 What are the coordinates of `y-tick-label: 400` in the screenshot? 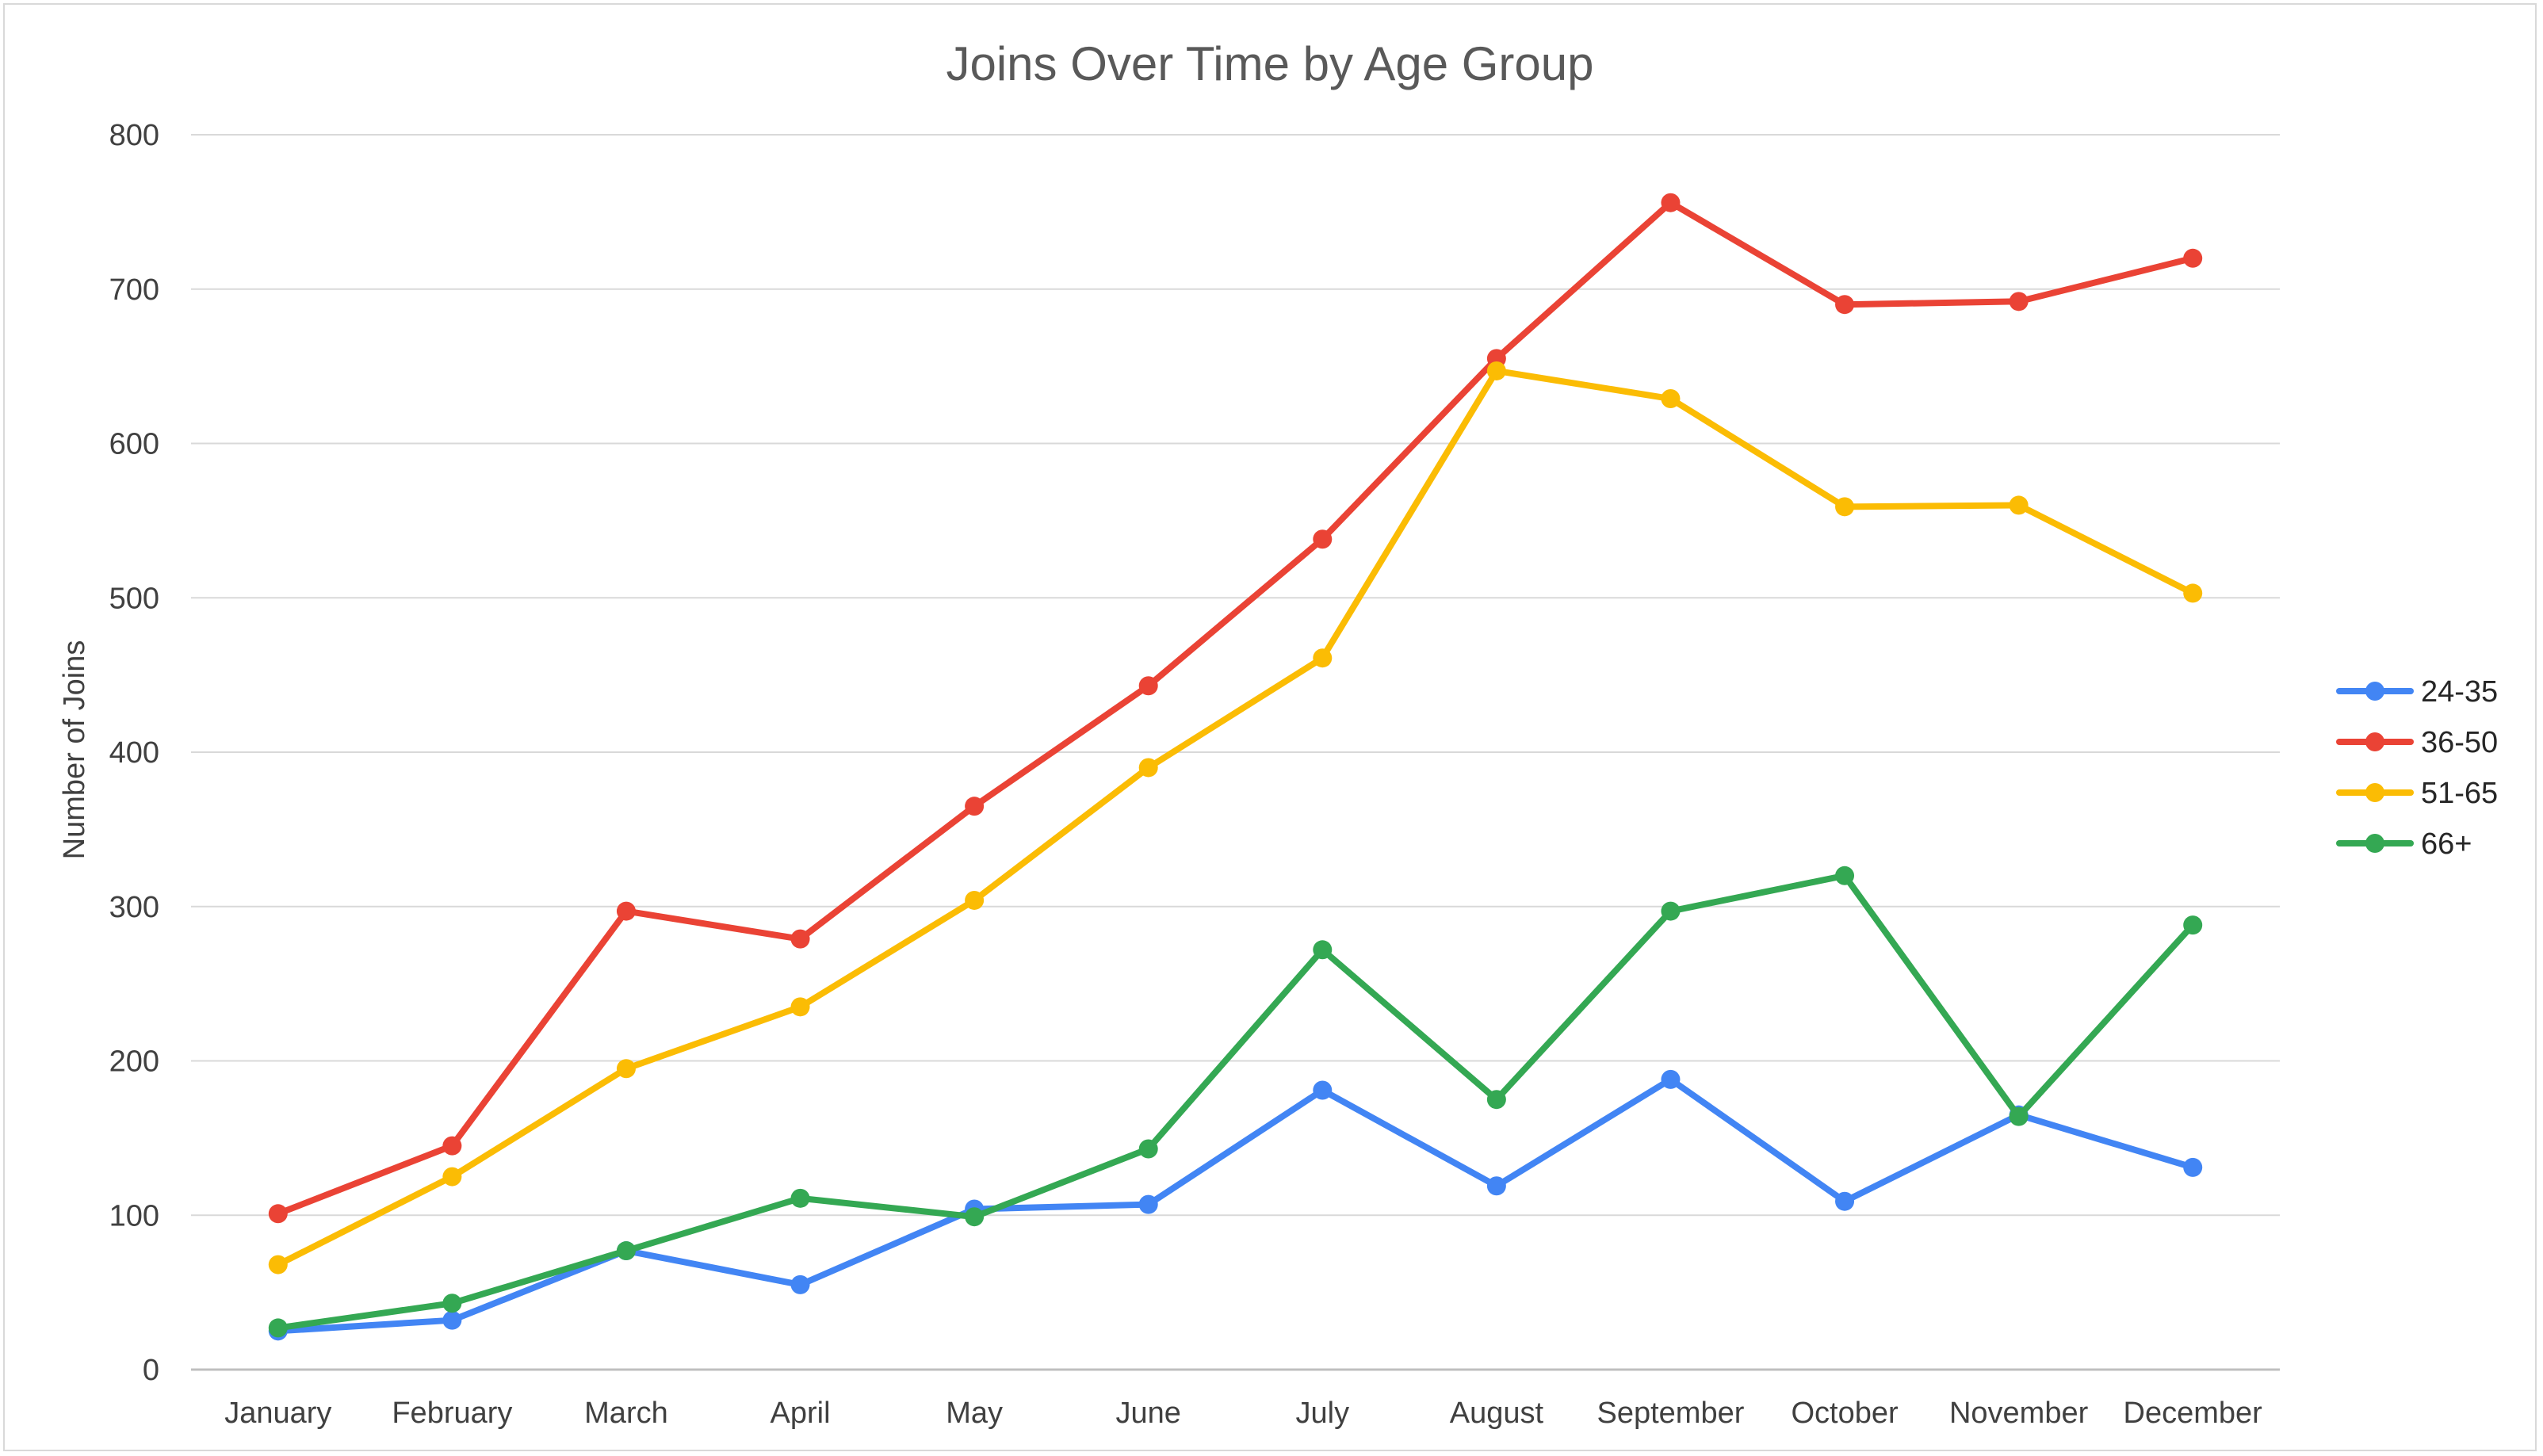 It's located at (134, 753).